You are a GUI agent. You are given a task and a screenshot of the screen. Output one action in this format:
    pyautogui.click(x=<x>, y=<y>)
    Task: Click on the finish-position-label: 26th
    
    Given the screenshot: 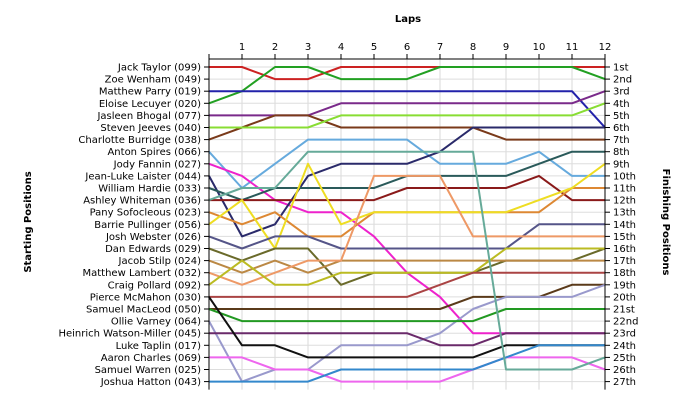 What is the action you would take?
    pyautogui.click(x=624, y=370)
    